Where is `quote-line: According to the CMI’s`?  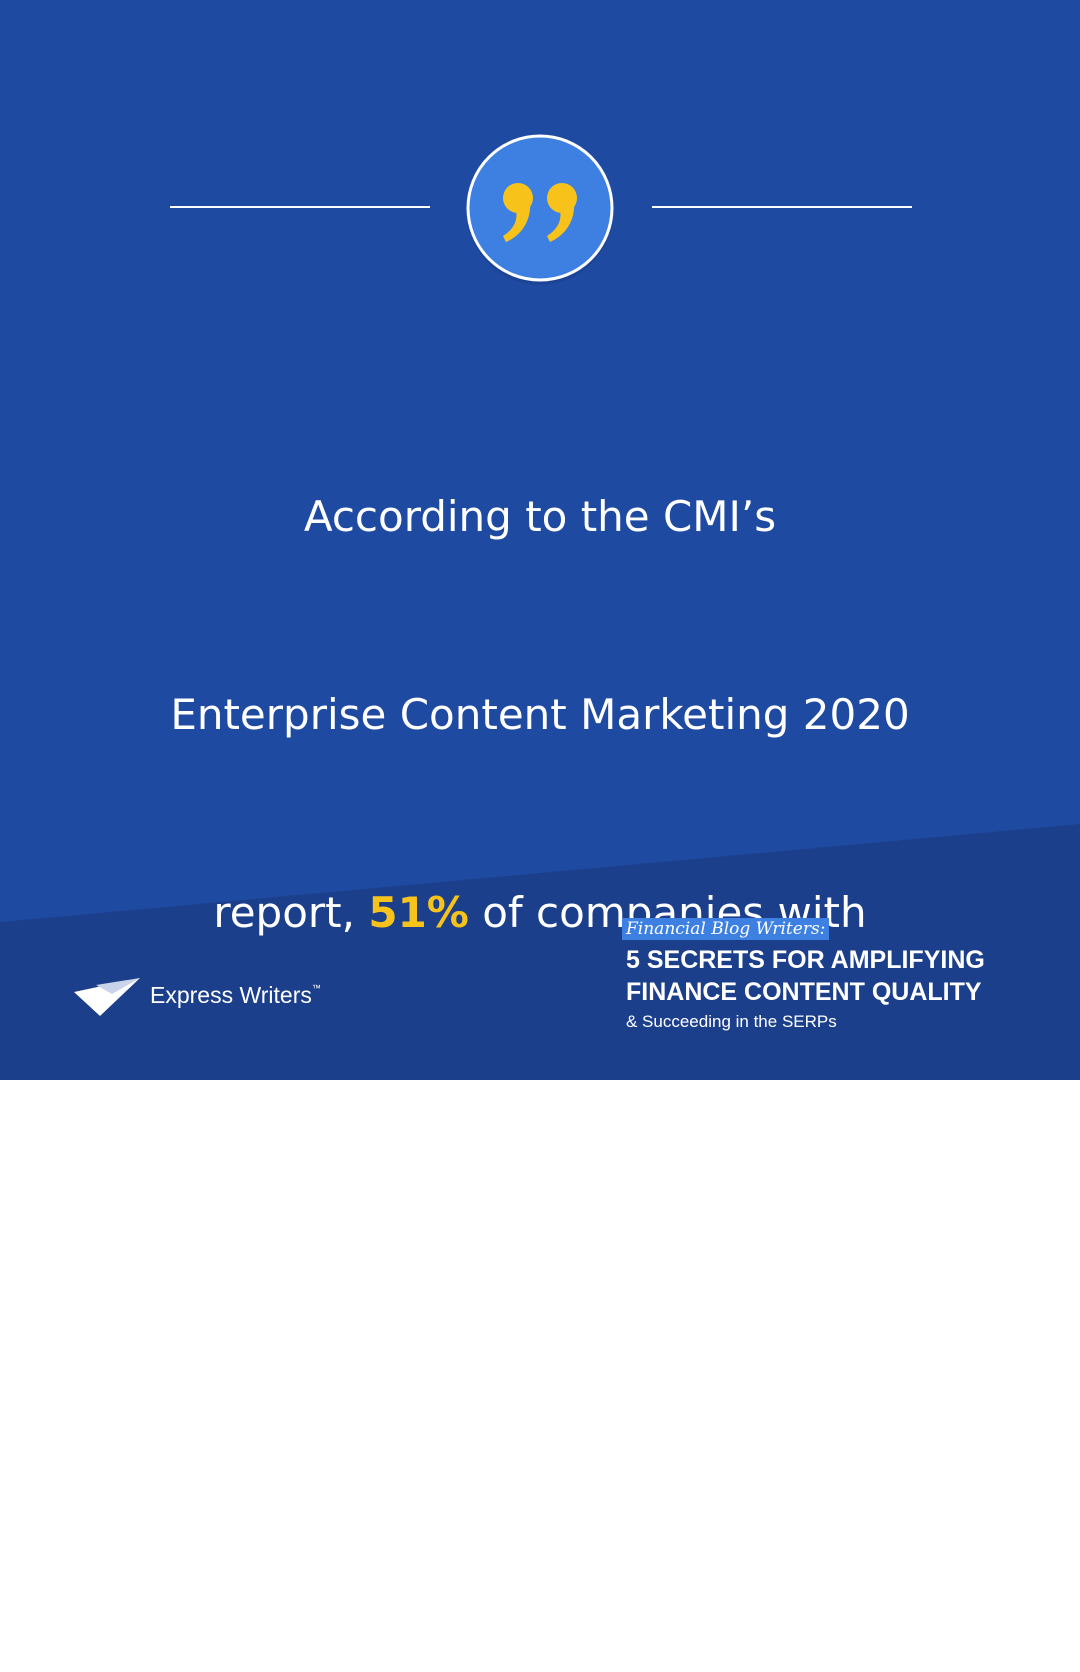
quote-line: According to the CMI’s is located at coordinates (540, 516).